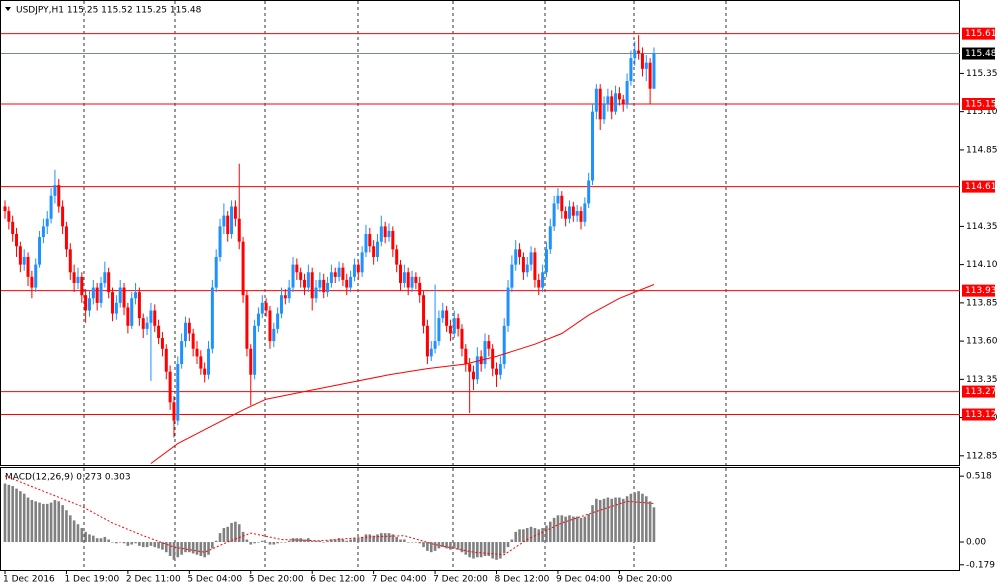  I want to click on level-label: 113.93, so click(981, 291).